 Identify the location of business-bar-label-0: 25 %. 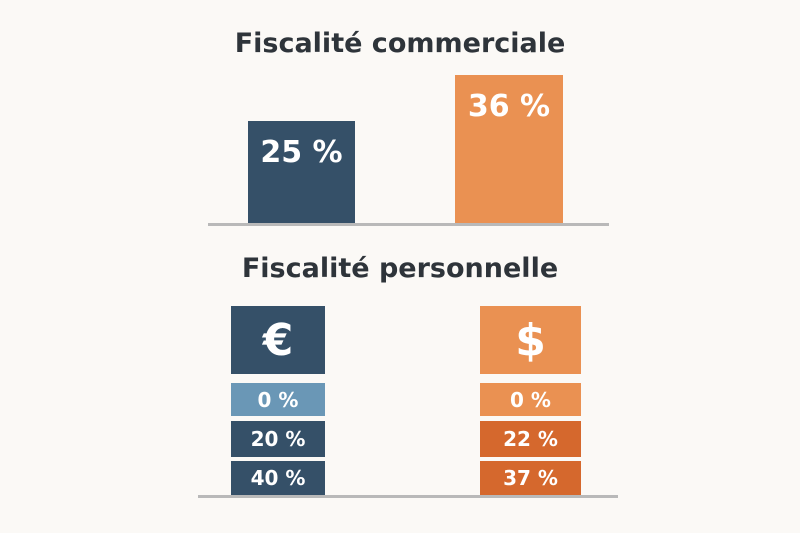
(301, 152).